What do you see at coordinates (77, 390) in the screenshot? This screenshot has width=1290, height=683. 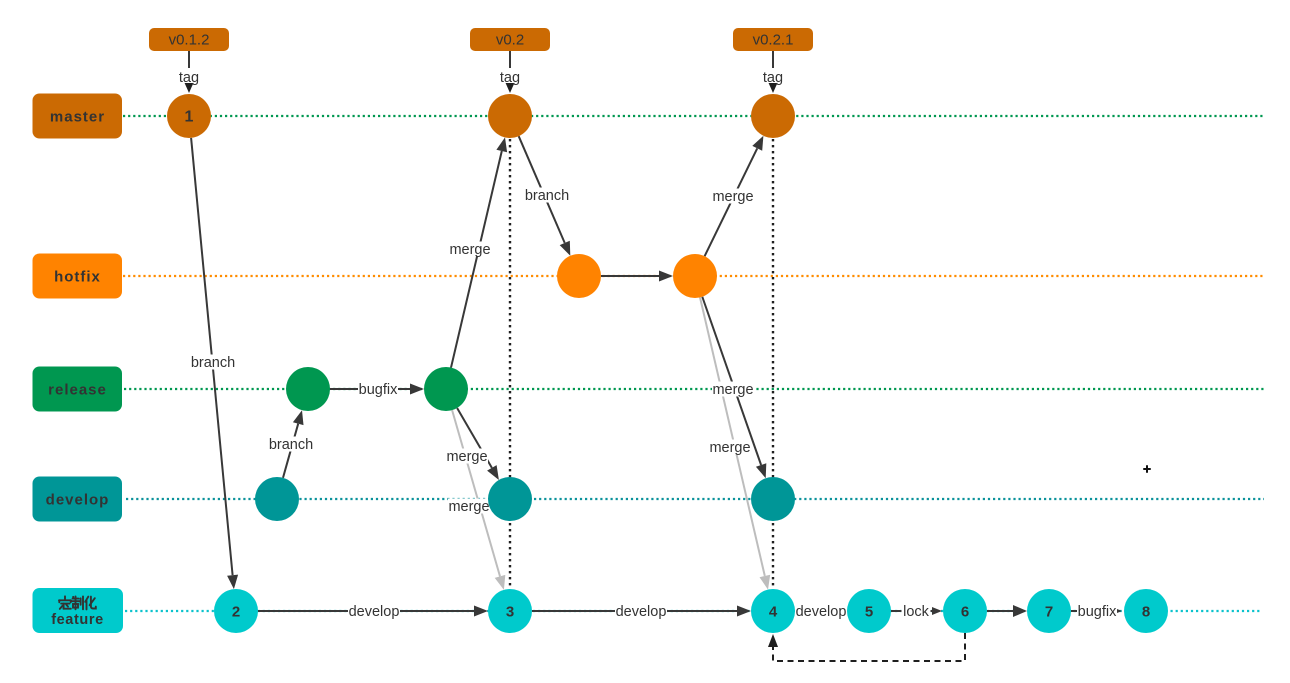 I see `svg-text: release` at bounding box center [77, 390].